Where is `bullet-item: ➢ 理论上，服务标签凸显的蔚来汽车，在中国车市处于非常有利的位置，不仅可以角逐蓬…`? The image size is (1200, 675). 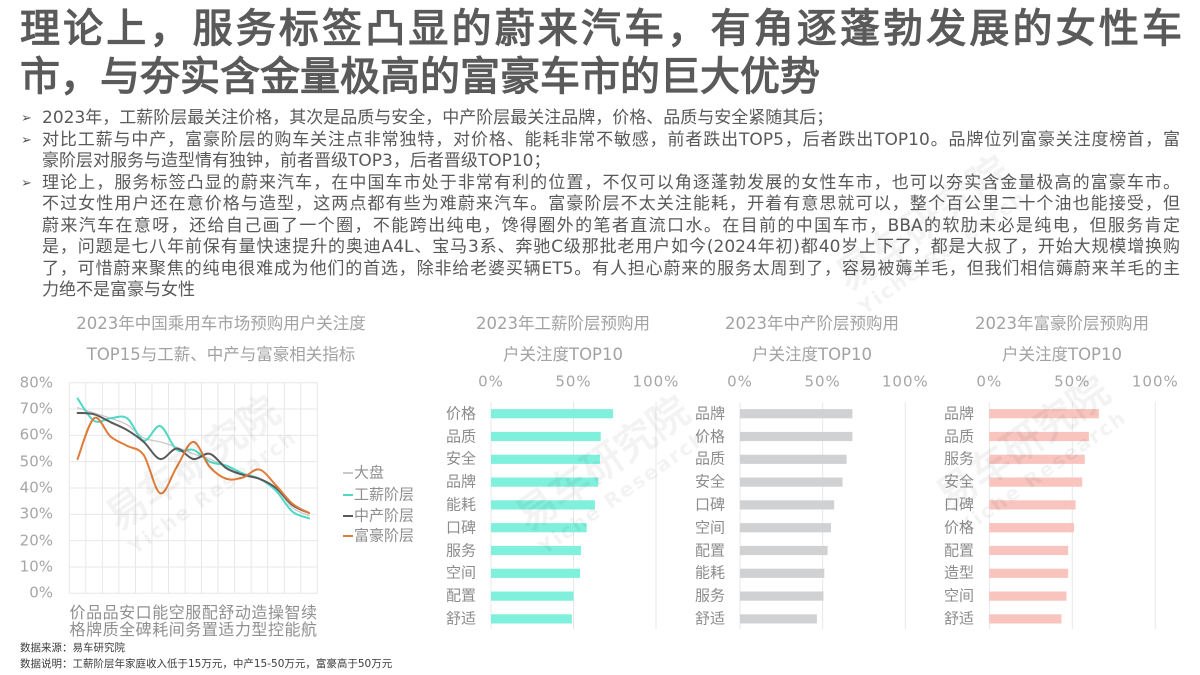
bullet-item: ➢ 理论上，服务标签凸显的蔚来汽车，在中国车市处于非常有利的位置，不仅可以角逐蓬… is located at coordinates (602, 184).